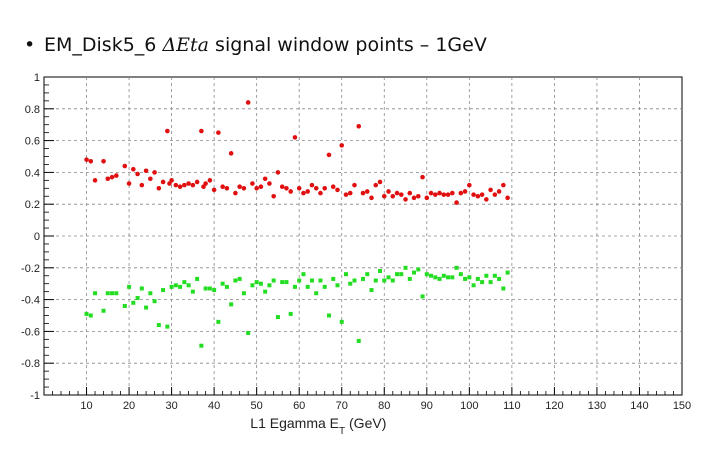 This screenshot has width=720, height=450. I want to click on x-tick-label: 20, so click(129, 406).